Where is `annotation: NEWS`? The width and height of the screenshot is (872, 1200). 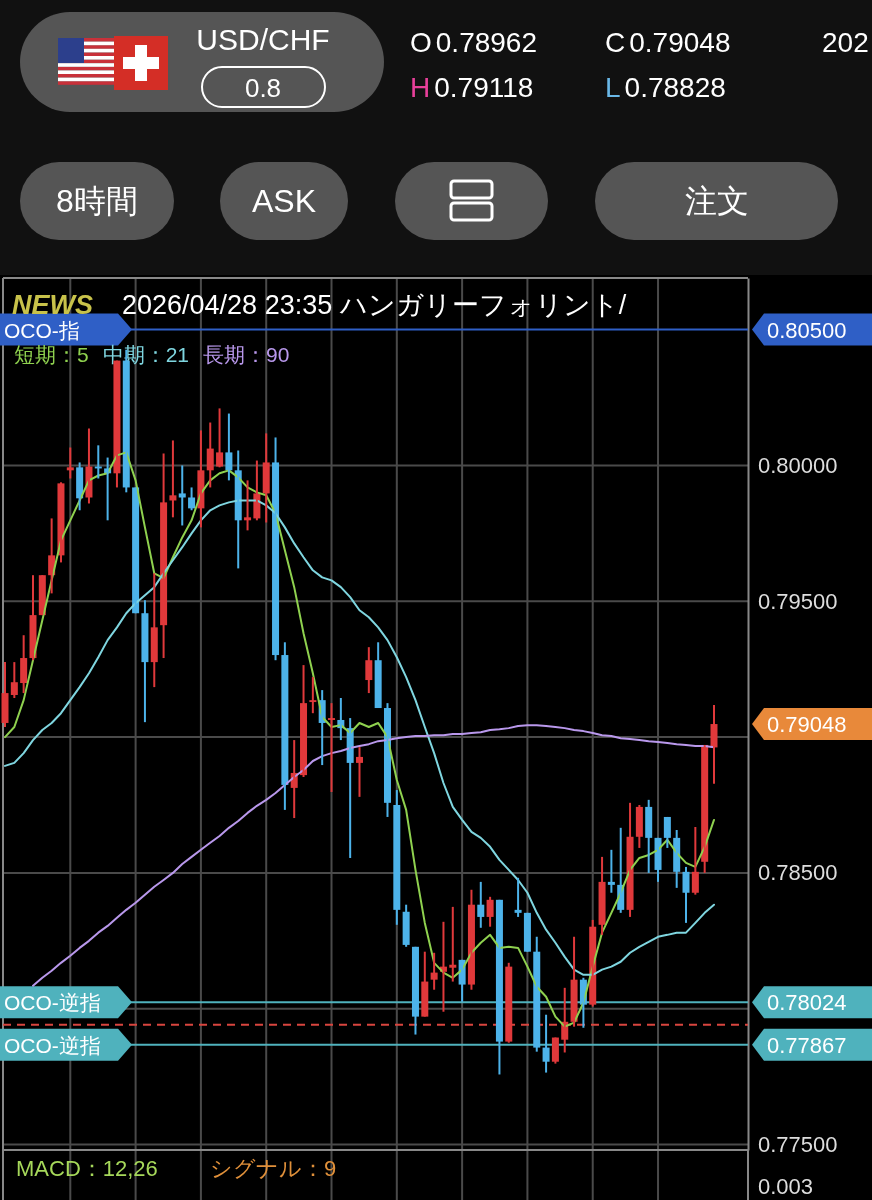
annotation: NEWS is located at coordinates (52, 305).